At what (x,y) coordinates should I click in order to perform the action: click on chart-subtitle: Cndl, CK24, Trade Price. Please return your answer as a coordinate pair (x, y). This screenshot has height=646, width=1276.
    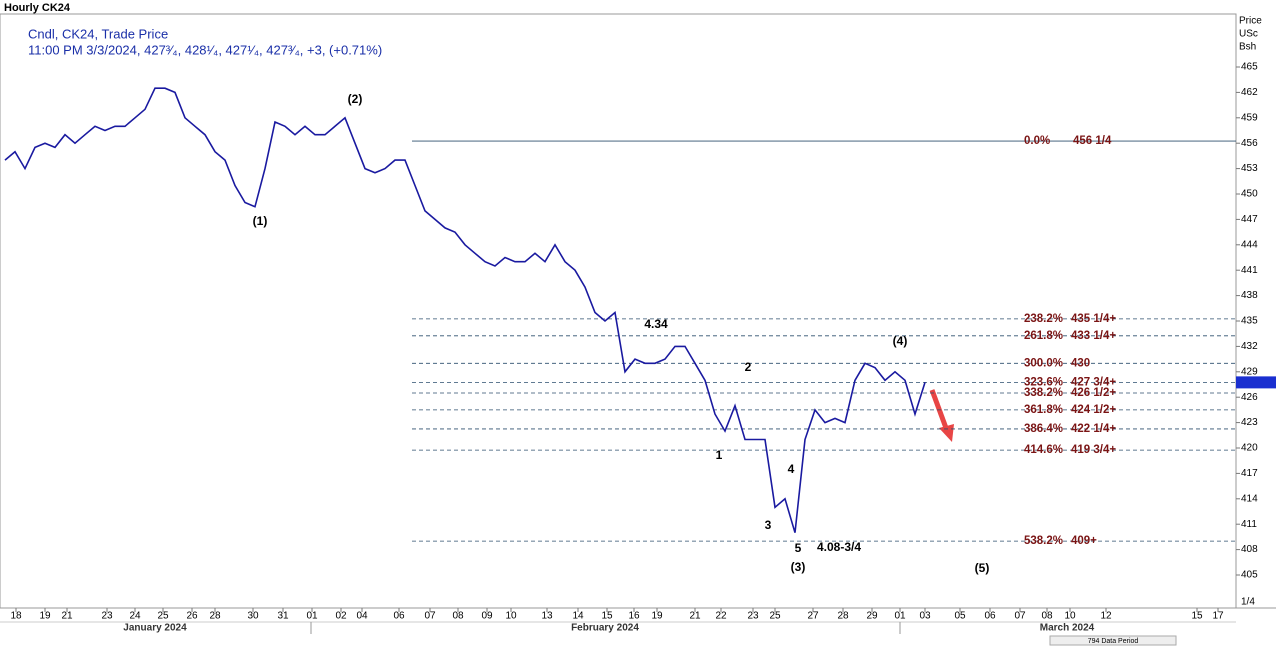
    Looking at the image, I should click on (98, 33).